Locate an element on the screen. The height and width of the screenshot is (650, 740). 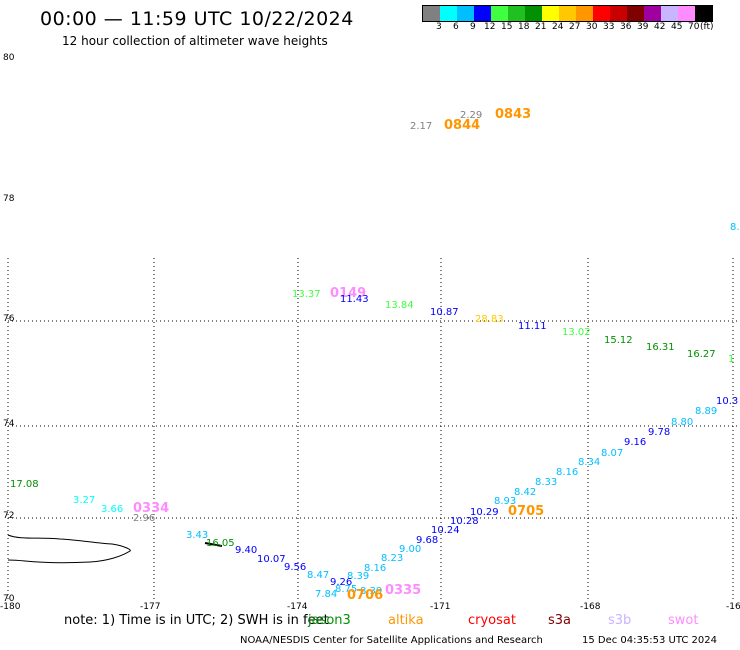
wave-height-colorbar is located at coordinates (567, 13).